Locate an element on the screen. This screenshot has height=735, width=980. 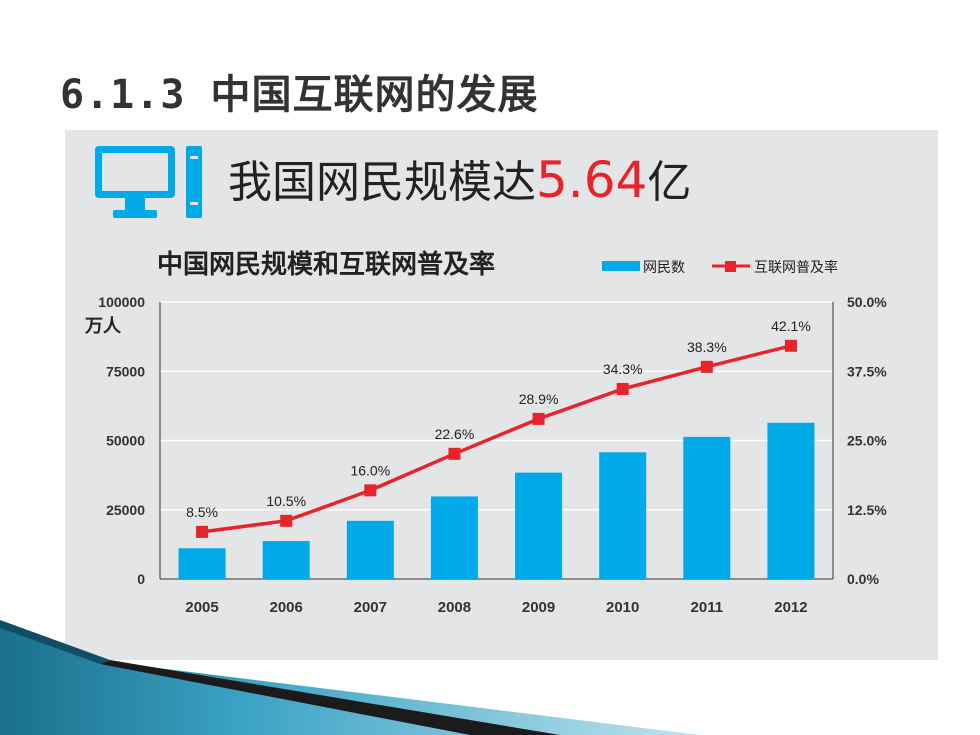
x-tick-label: 2006 is located at coordinates (286, 607).